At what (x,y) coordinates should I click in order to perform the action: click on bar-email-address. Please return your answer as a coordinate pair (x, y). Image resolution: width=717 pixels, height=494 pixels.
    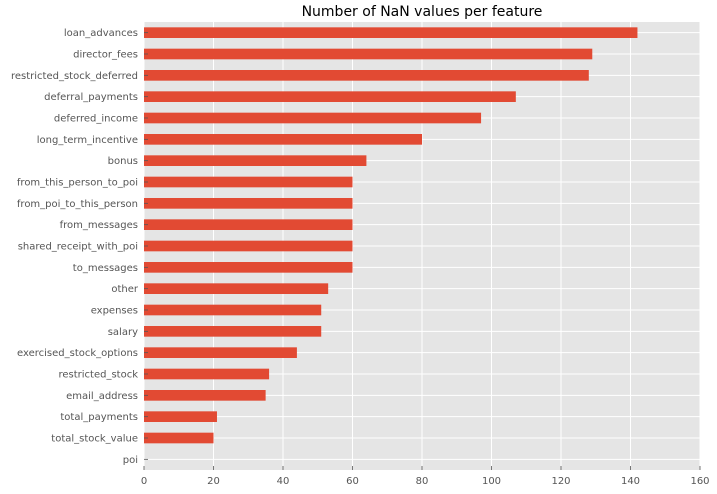
    Looking at the image, I should click on (205, 395).